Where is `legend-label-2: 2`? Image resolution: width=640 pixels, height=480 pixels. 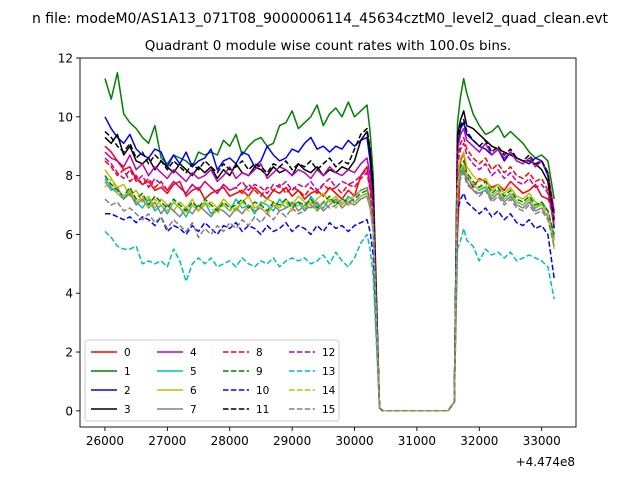
legend-label-2: 2 is located at coordinates (127, 391).